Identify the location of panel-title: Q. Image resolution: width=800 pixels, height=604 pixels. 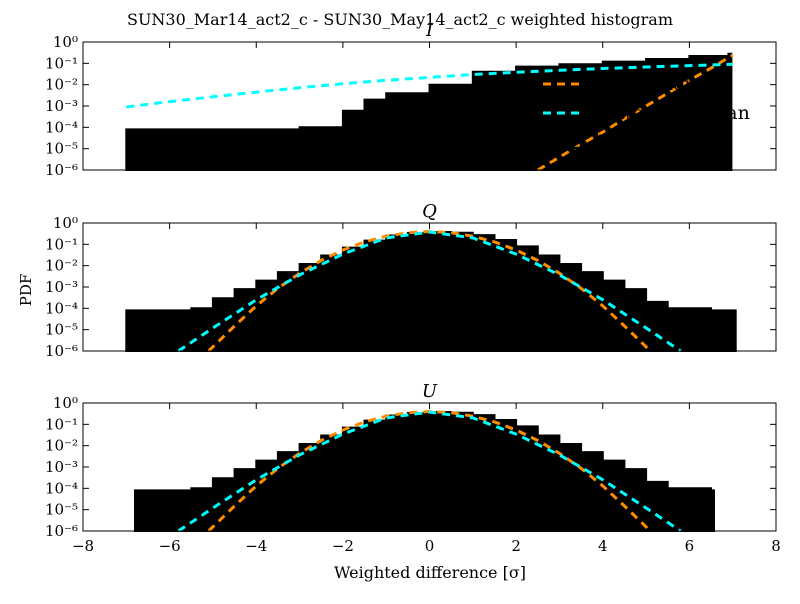
(429, 211).